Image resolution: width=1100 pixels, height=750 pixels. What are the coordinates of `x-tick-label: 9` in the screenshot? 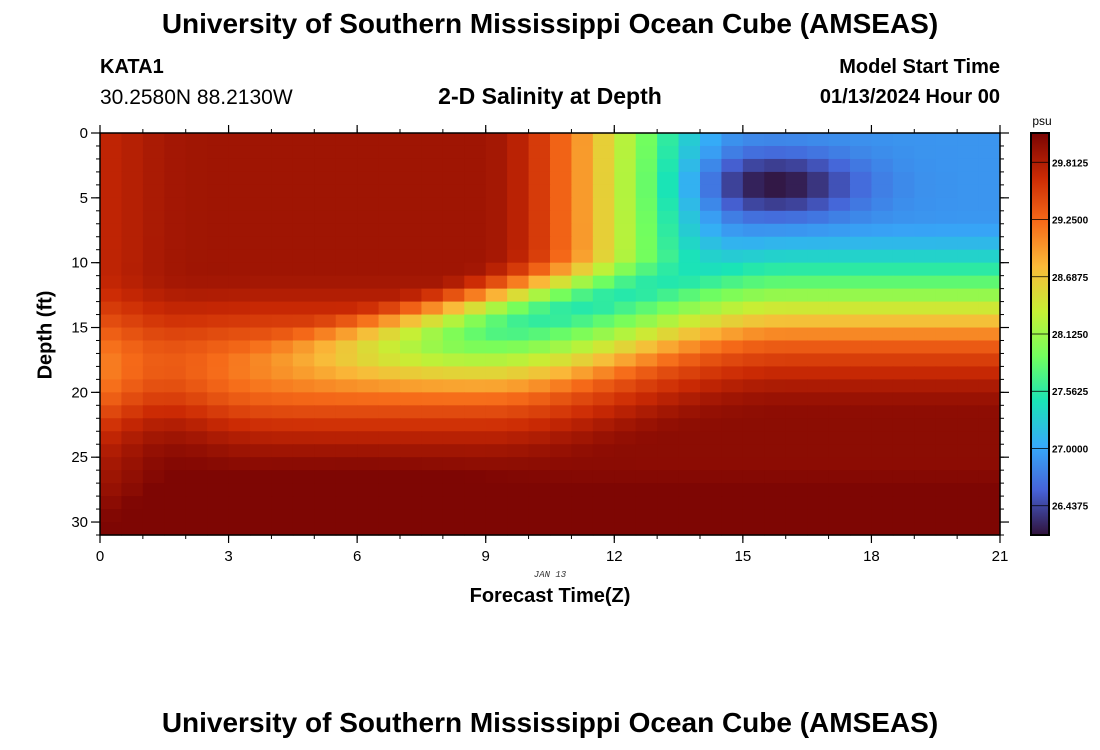 It's located at (486, 556).